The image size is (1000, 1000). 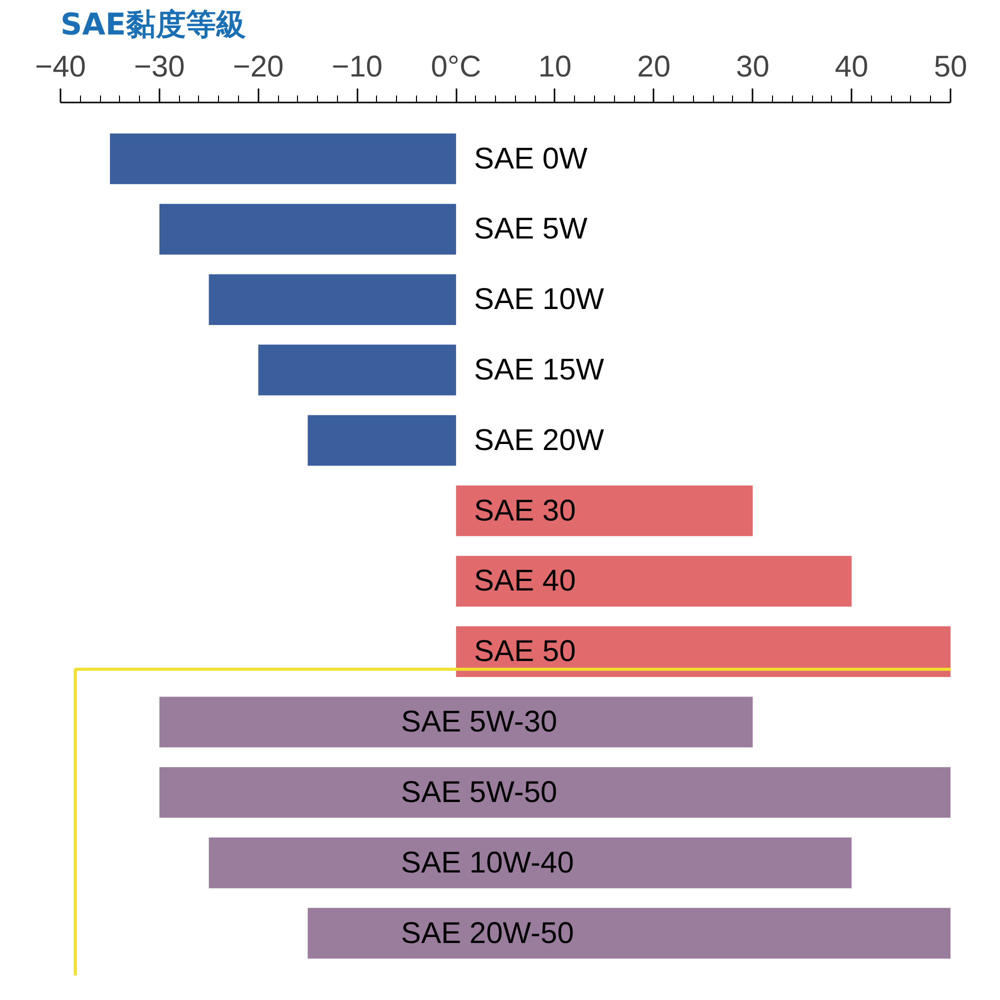 What do you see at coordinates (539, 299) in the screenshot?
I see `y-tick-label: SAE 10W` at bounding box center [539, 299].